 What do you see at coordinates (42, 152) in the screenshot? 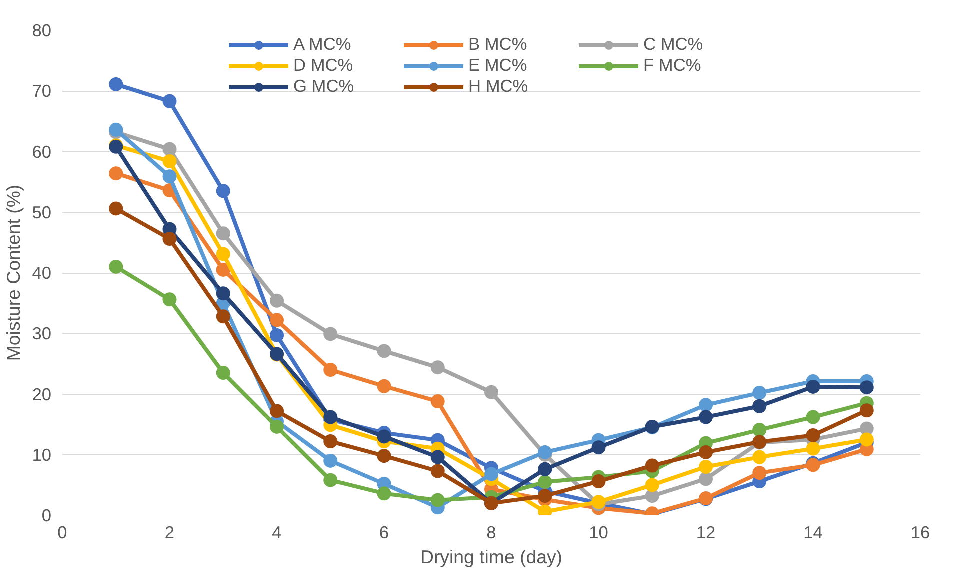
I see `y-tick-label: 60` at bounding box center [42, 152].